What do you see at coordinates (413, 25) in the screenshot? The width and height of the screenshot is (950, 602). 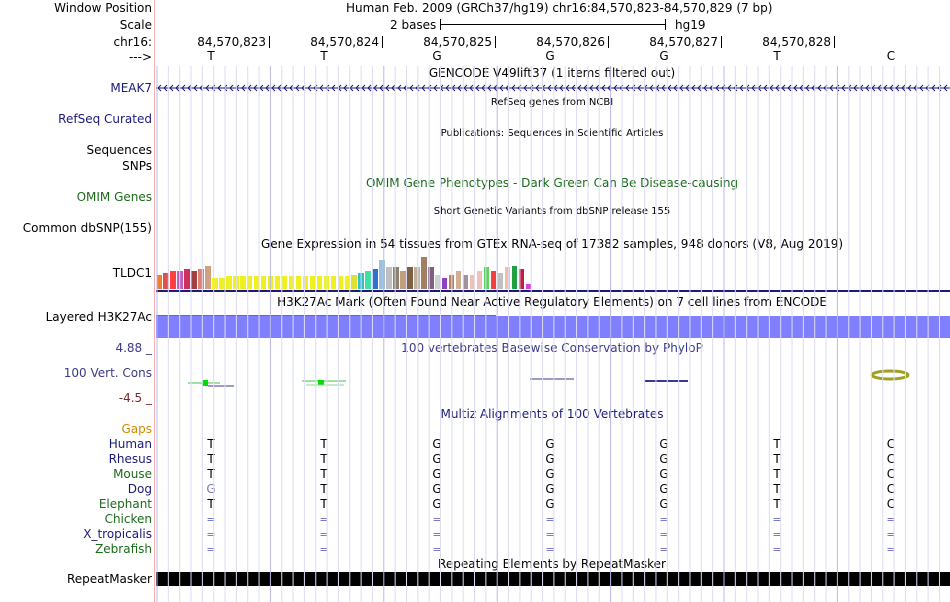 I see `scale-value: 2 bases` at bounding box center [413, 25].